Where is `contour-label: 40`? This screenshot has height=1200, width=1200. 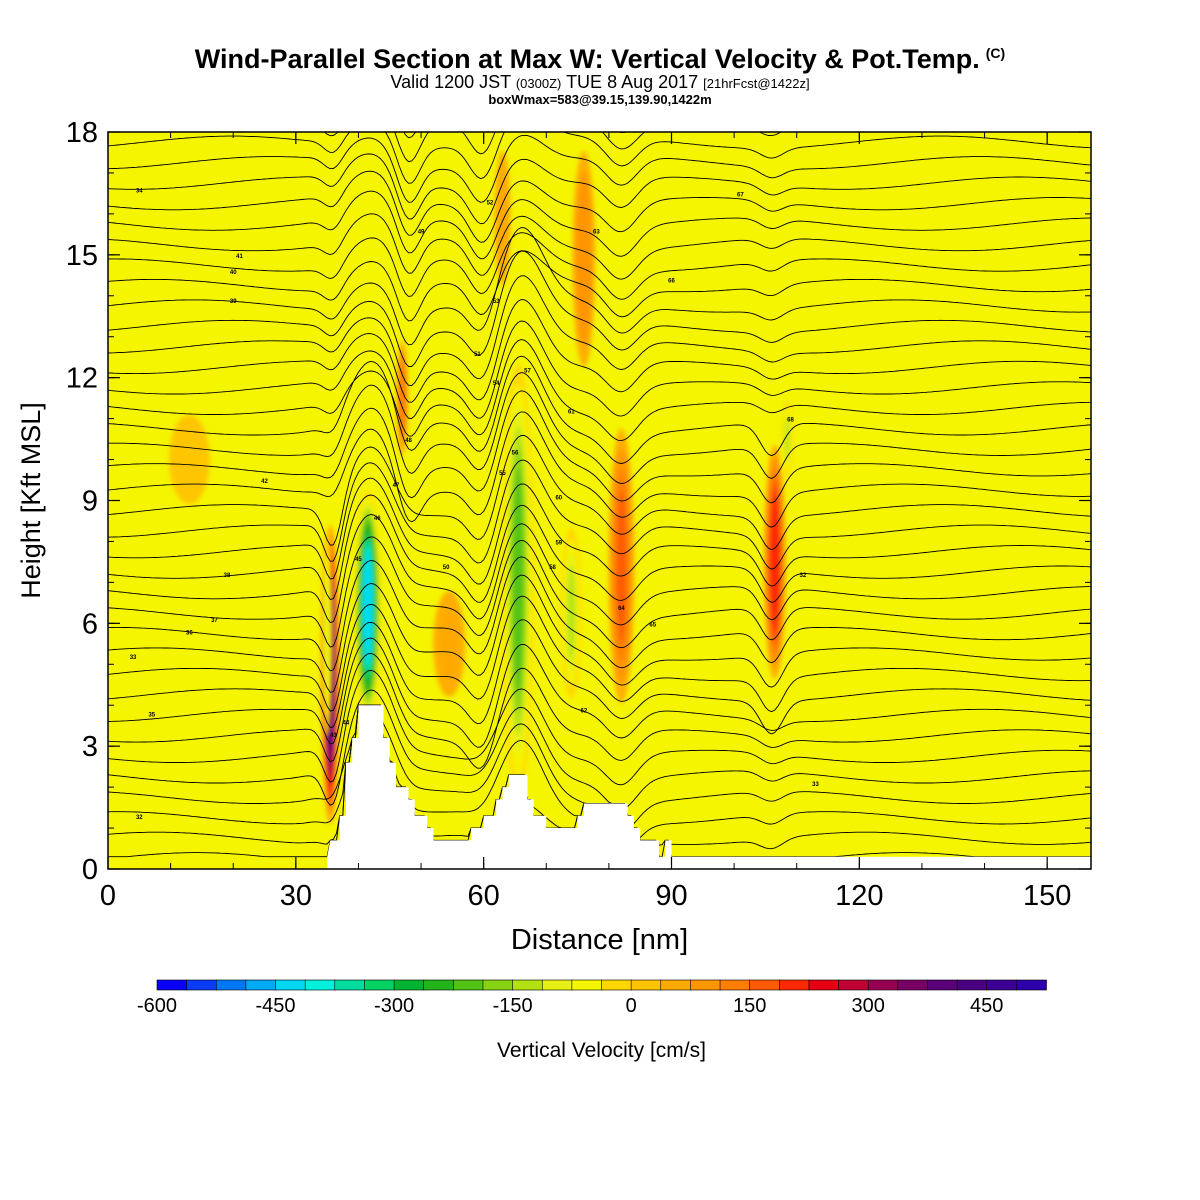
contour-label: 40 is located at coordinates (233, 273).